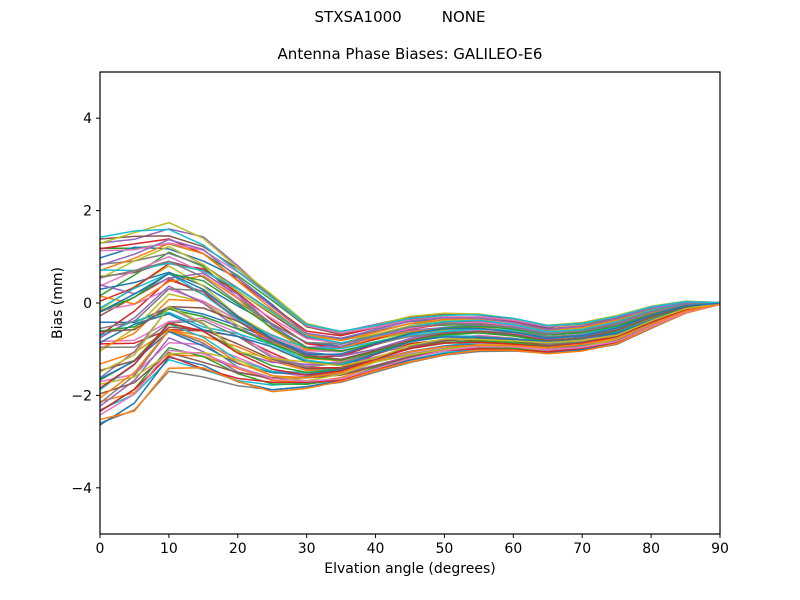  Describe the element at coordinates (445, 549) in the screenshot. I see `x-tick-label: 50` at that location.